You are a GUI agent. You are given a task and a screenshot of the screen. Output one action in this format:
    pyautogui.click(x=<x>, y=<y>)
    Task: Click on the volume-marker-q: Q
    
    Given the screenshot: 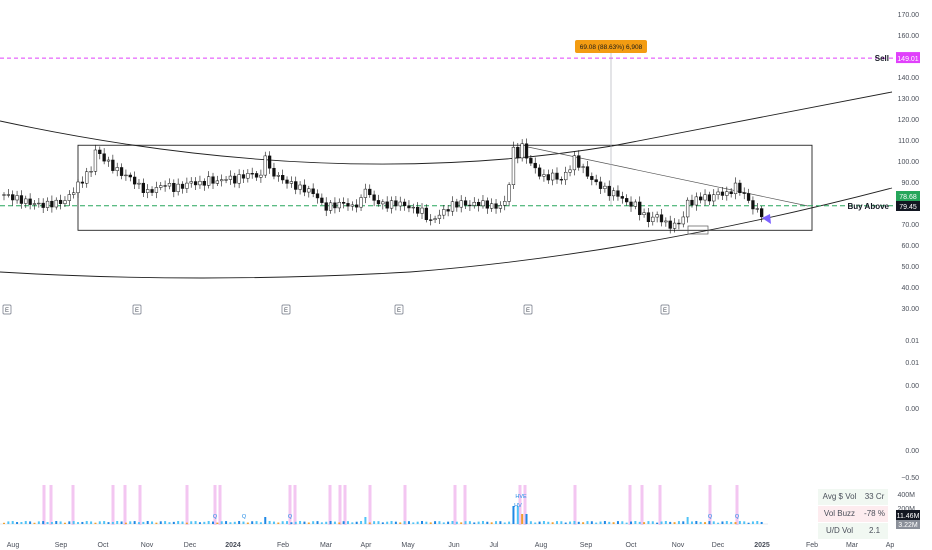 What is the action you would take?
    pyautogui.click(x=710, y=517)
    